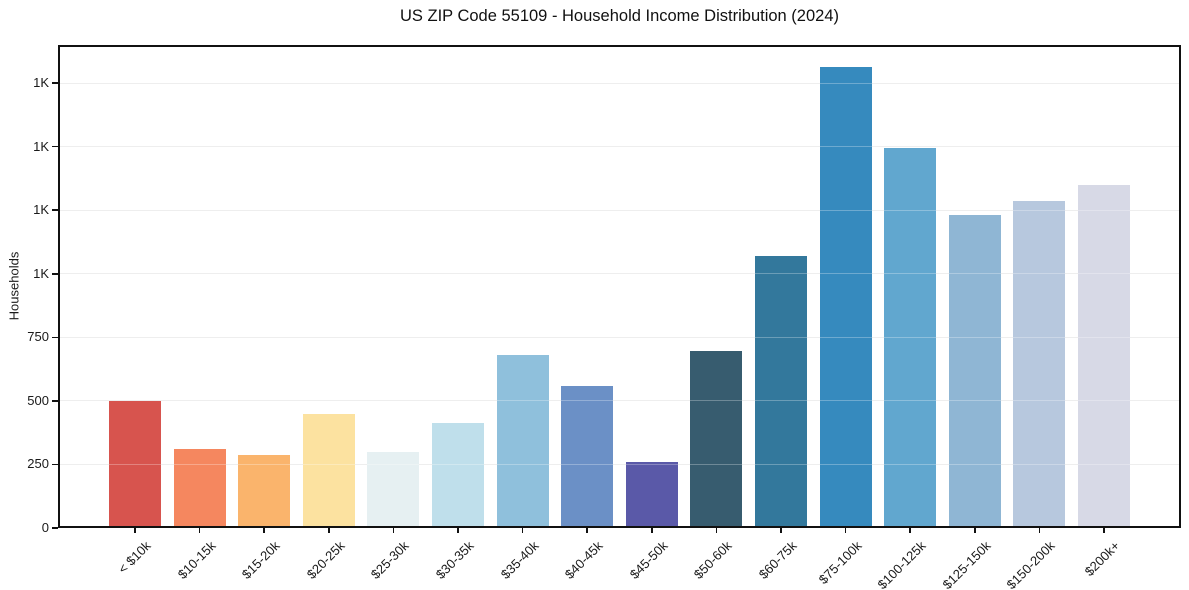 The width and height of the screenshot is (1189, 590). Describe the element at coordinates (587, 456) in the screenshot. I see `bar-40-45k` at that location.